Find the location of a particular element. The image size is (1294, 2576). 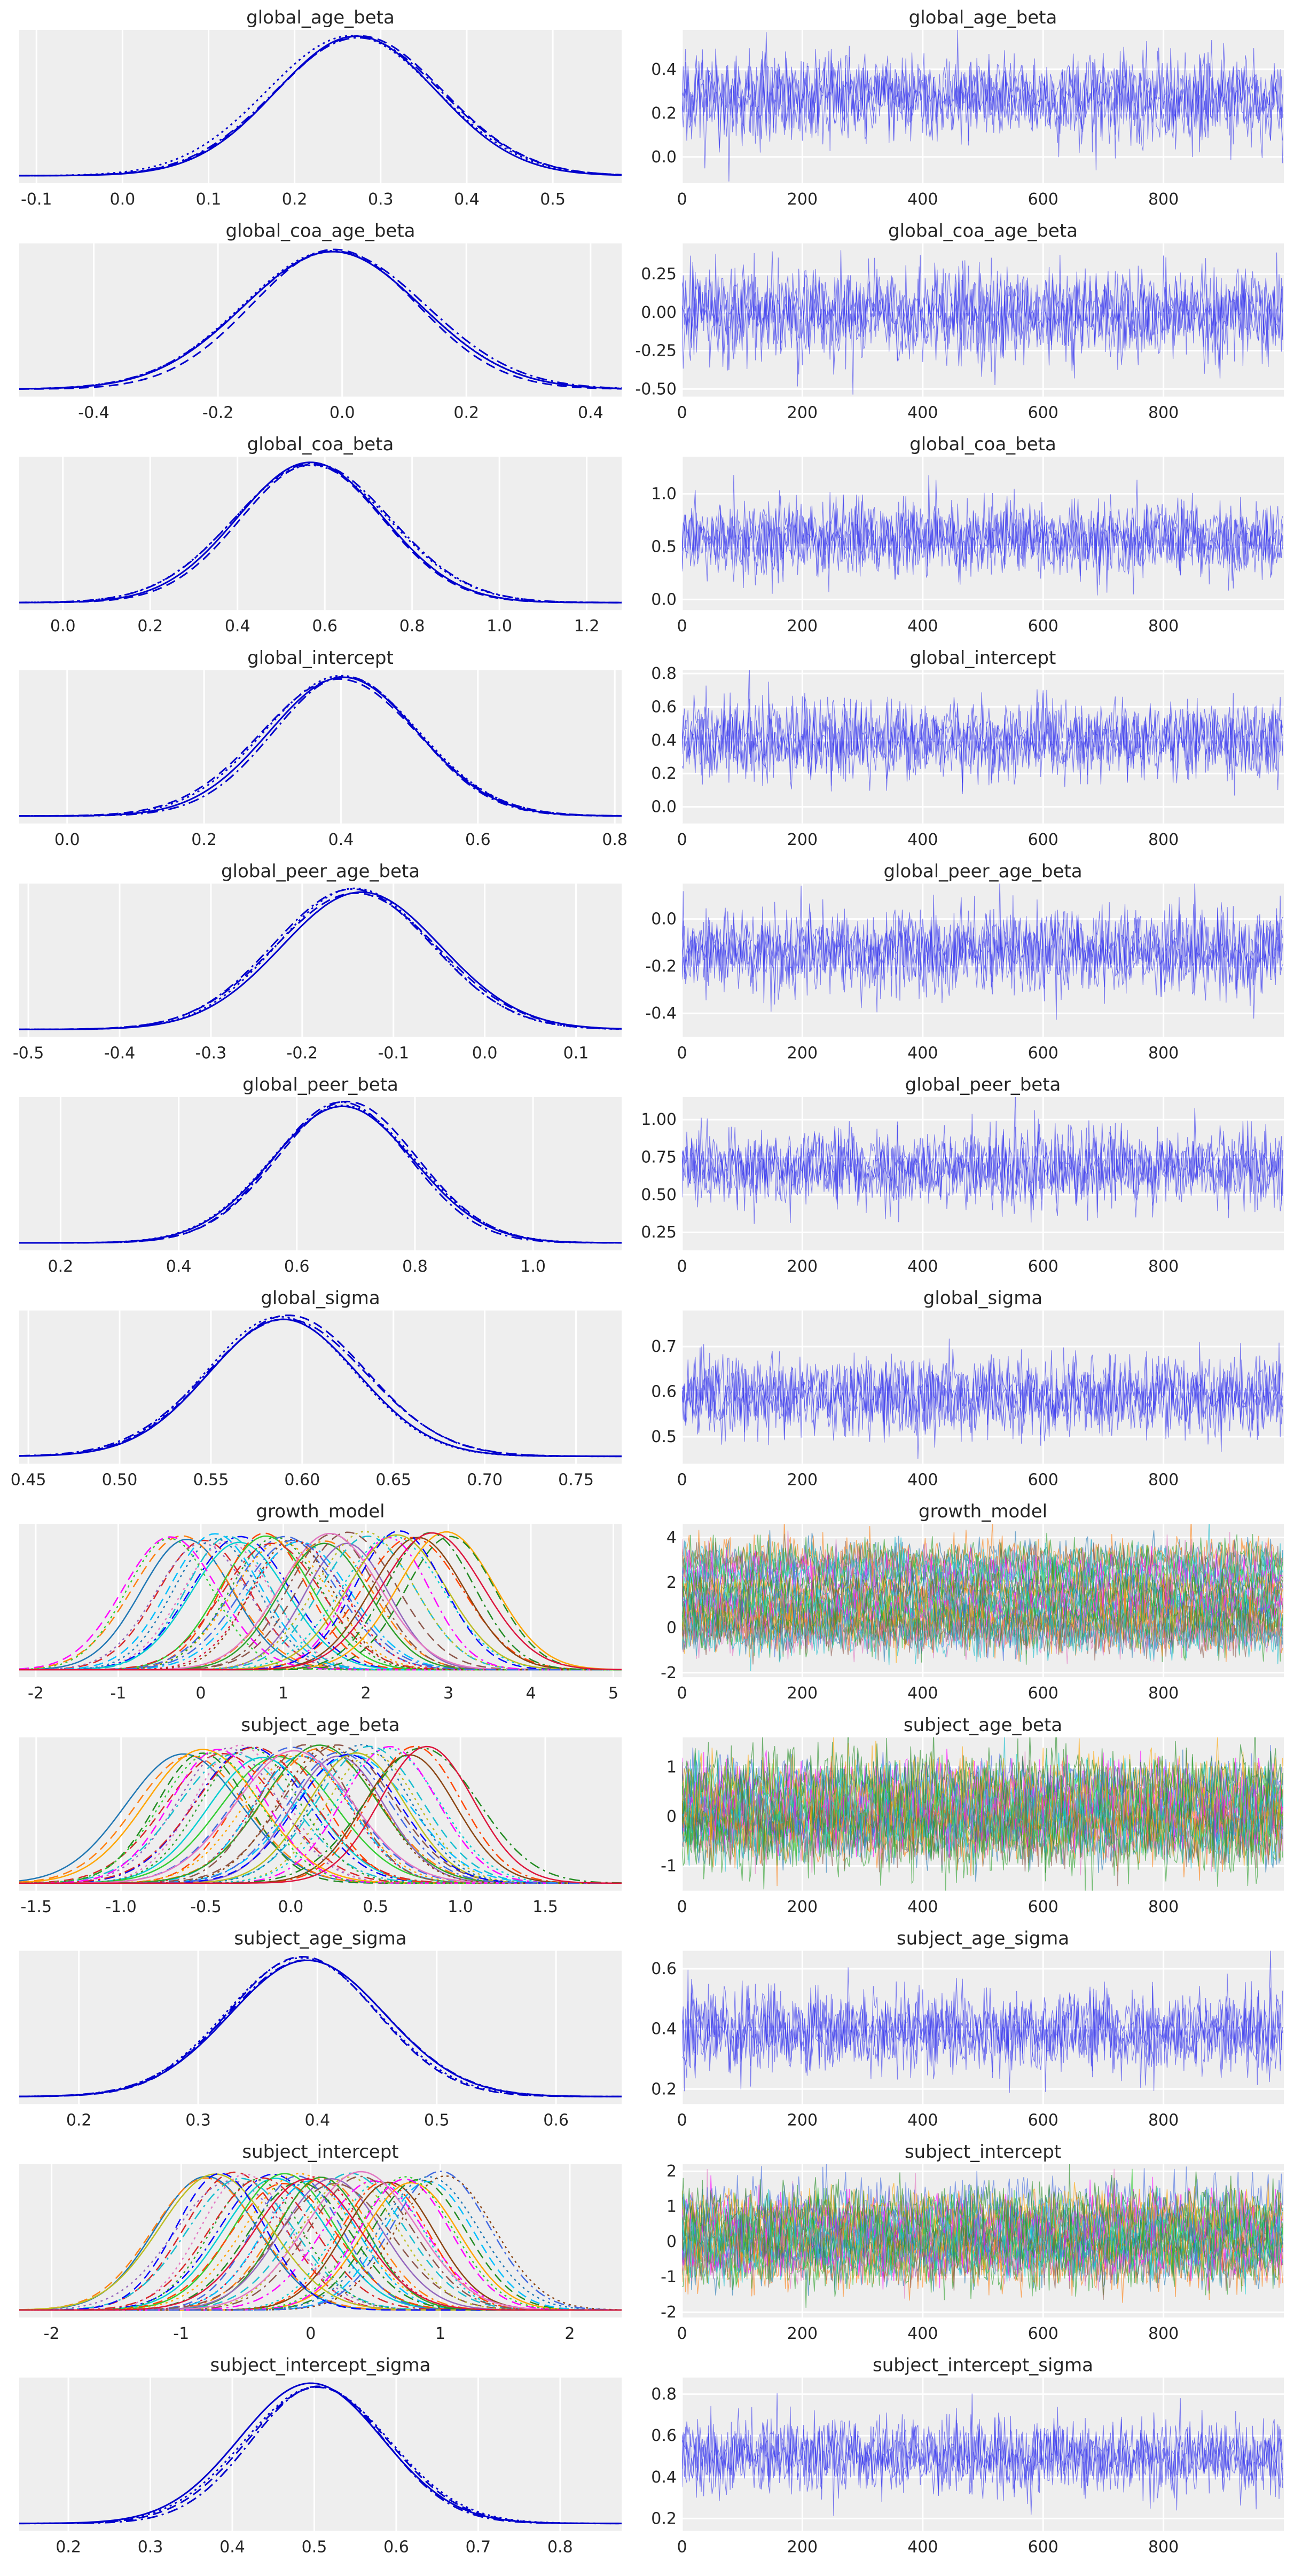

trace-y-tick-label: 0.5 is located at coordinates (664, 1437).